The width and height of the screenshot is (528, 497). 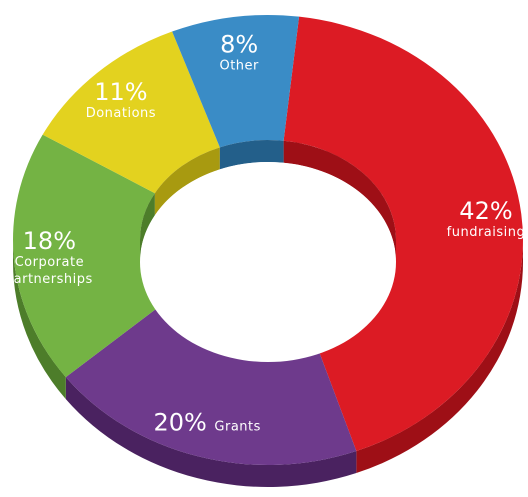 I want to click on slice-label-4: 8%Other, so click(x=239, y=52).